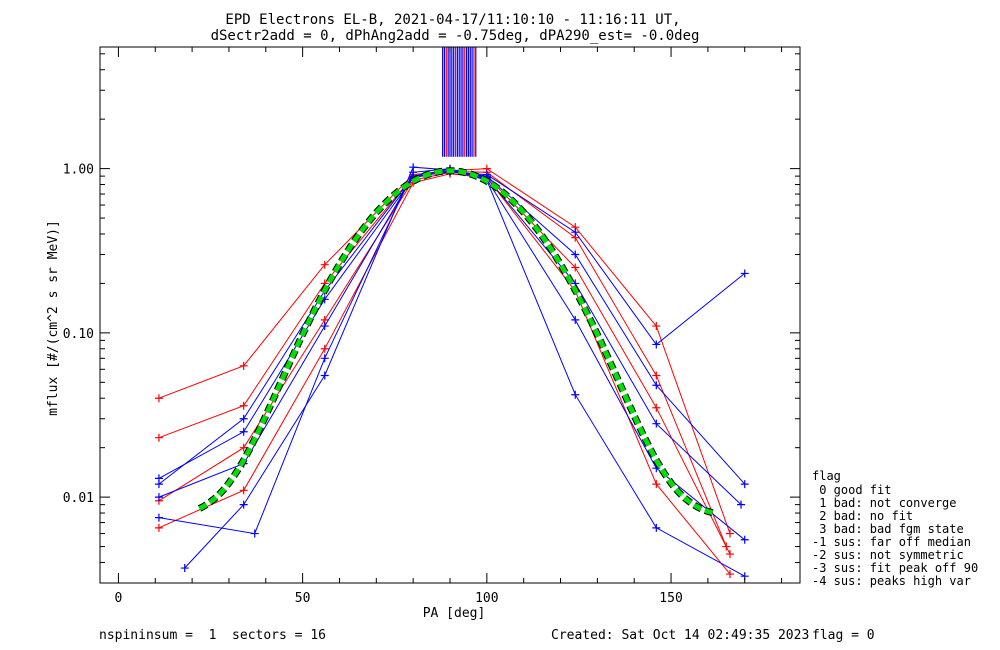 The image size is (1000, 650). I want to click on legend-item: -3 sus: fit peak off 90, so click(895, 568).